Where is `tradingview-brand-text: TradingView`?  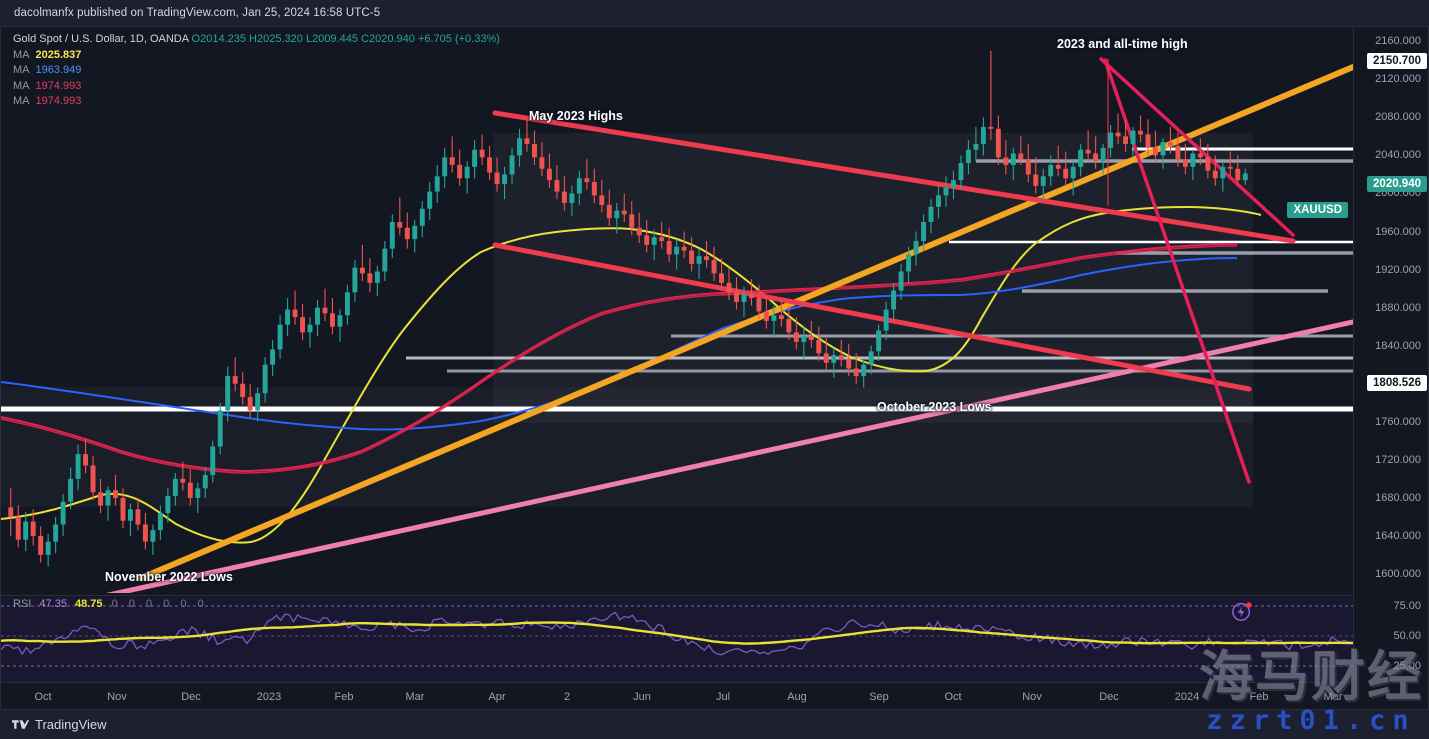 tradingview-brand-text: TradingView is located at coordinates (71, 724).